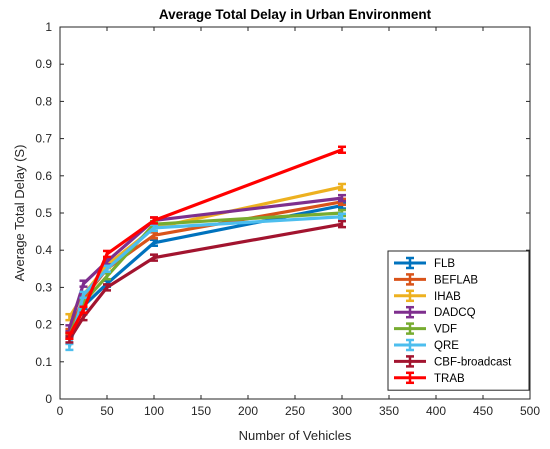 This screenshot has width=550, height=449. I want to click on series-cbf-broadcast, so click(205, 281).